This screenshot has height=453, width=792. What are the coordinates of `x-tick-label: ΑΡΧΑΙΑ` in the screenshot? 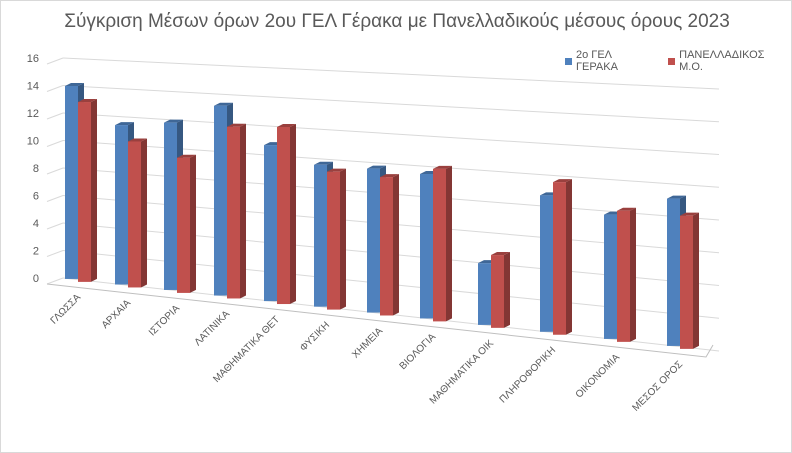 It's located at (117, 314).